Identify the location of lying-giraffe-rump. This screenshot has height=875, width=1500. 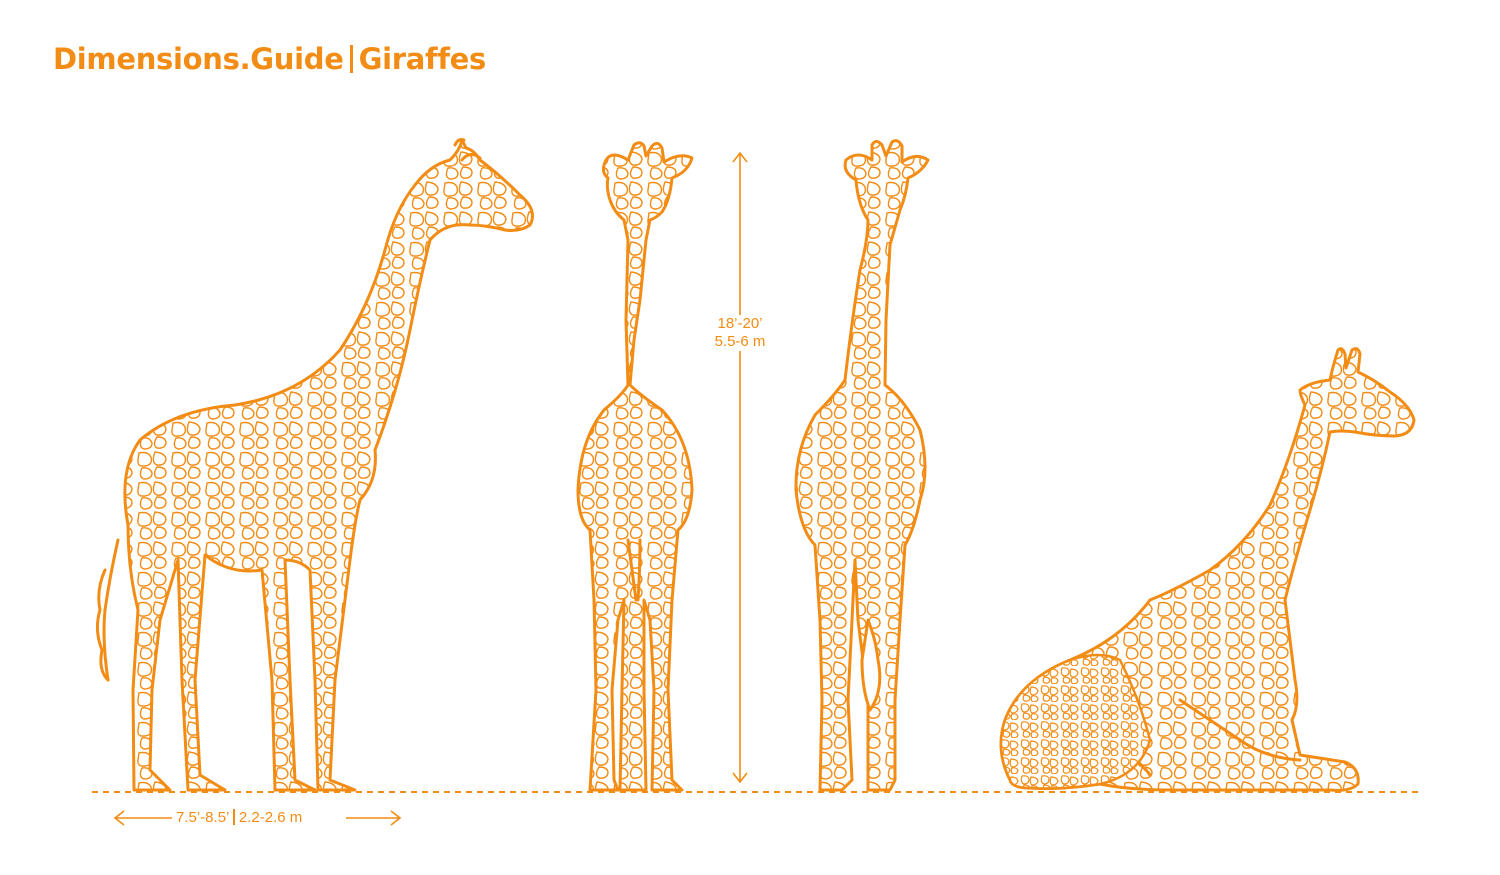
(1075, 721).